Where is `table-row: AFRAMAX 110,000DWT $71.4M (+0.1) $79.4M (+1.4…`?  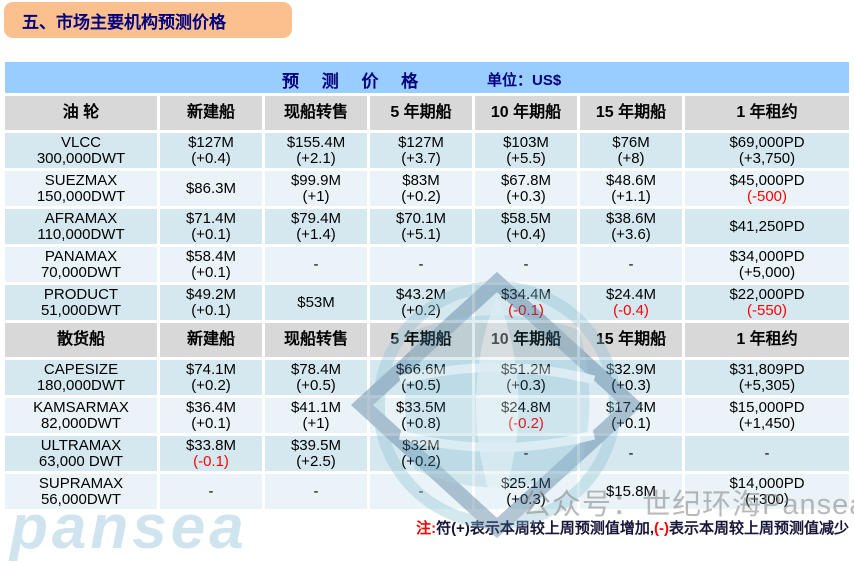 table-row: AFRAMAX 110,000DWT $71.4M (+0.1) $79.4M (+1.4… is located at coordinates (427, 226).